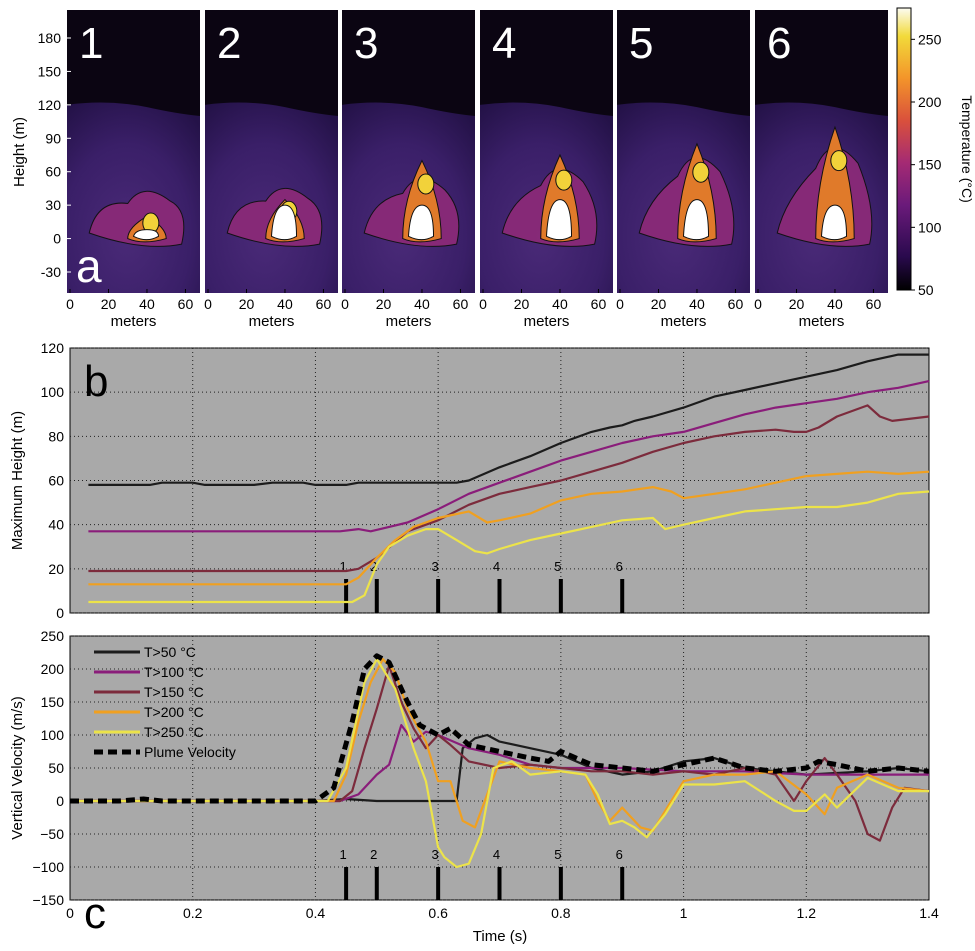 This screenshot has width=975, height=951. Describe the element at coordinates (96, 381) in the screenshot. I see `panel-letter: b` at that location.